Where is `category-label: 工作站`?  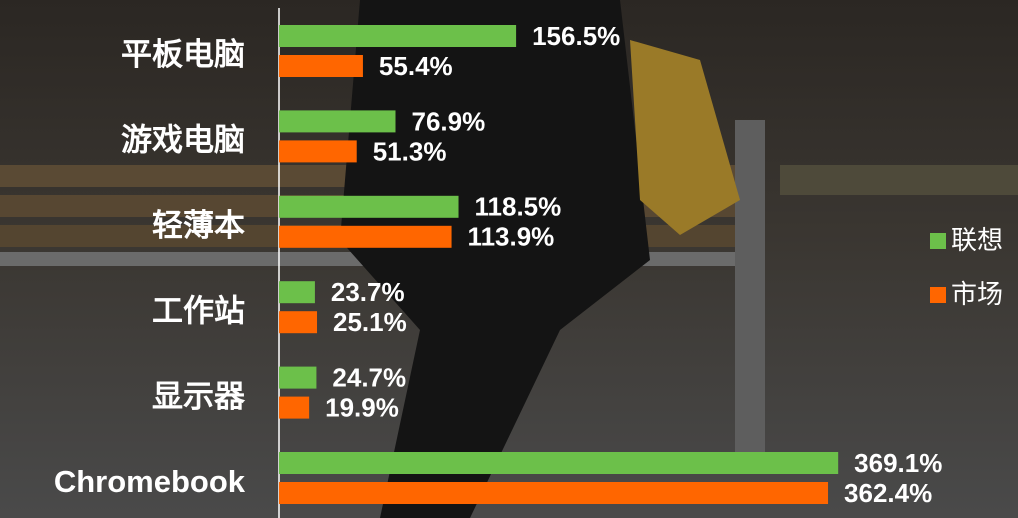
category-label: 工作站 is located at coordinates (198, 310).